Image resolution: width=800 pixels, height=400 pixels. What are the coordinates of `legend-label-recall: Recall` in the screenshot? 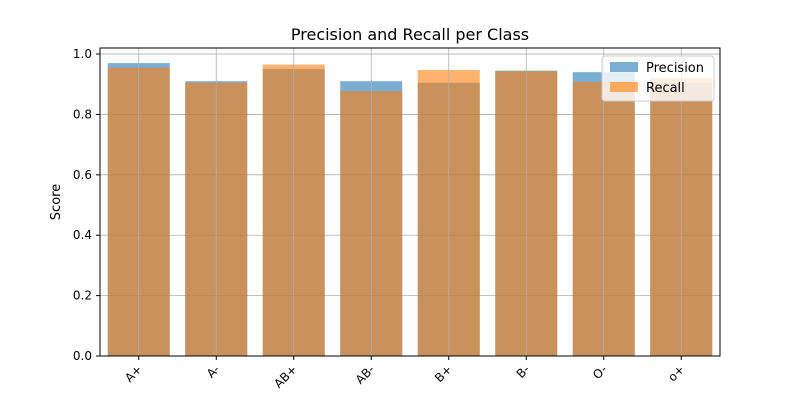 It's located at (665, 88).